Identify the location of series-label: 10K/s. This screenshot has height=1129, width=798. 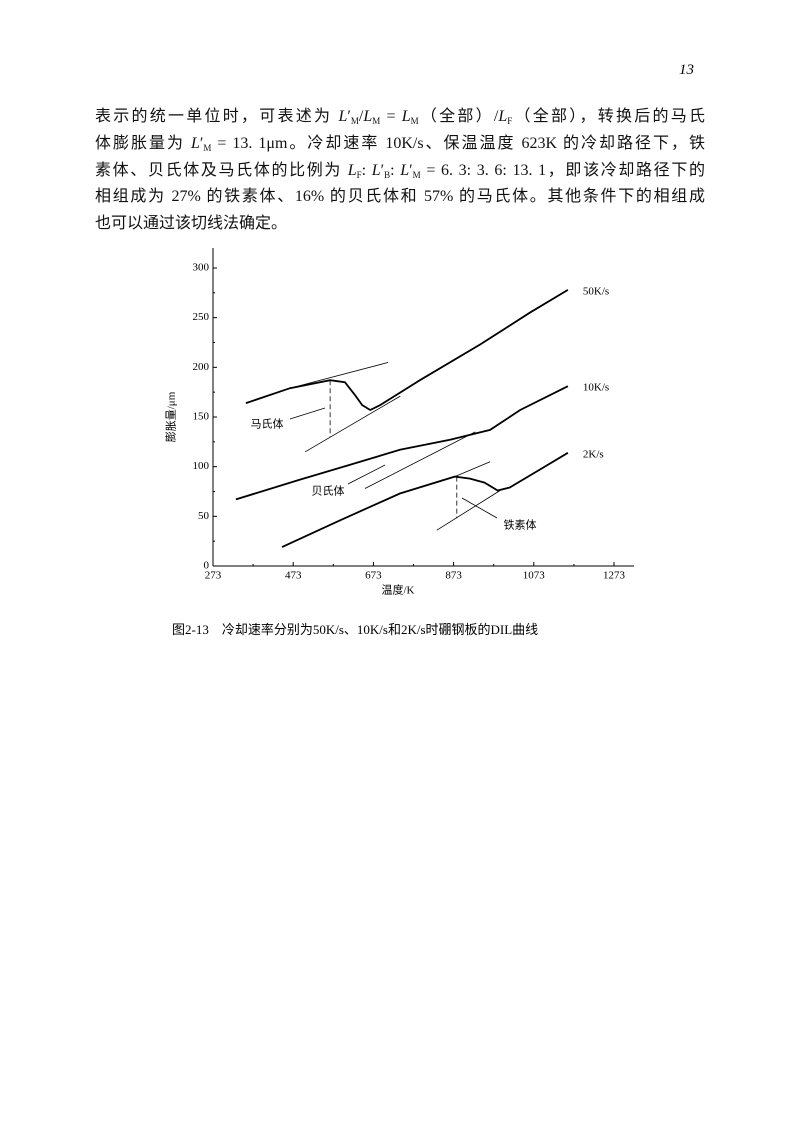
(596, 388).